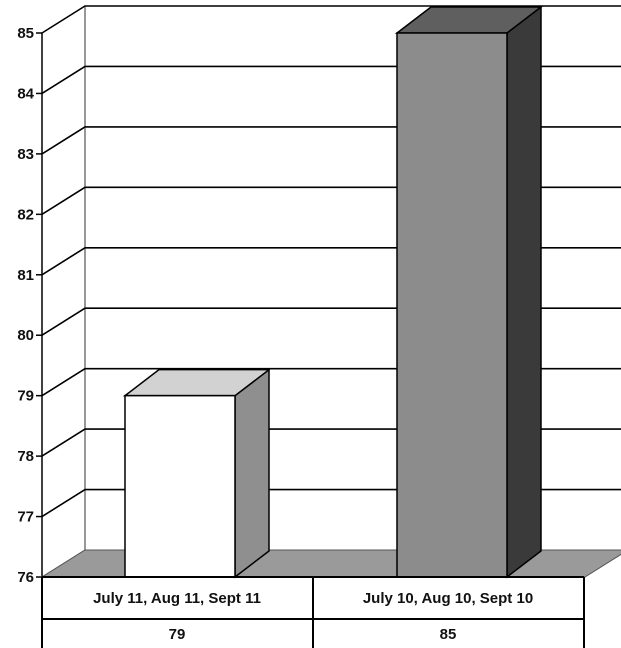 This screenshot has width=621, height=648. What do you see at coordinates (30, 305) in the screenshot?
I see `y-axis: 76 77 78 79 80 81 82 83 84 85` at bounding box center [30, 305].